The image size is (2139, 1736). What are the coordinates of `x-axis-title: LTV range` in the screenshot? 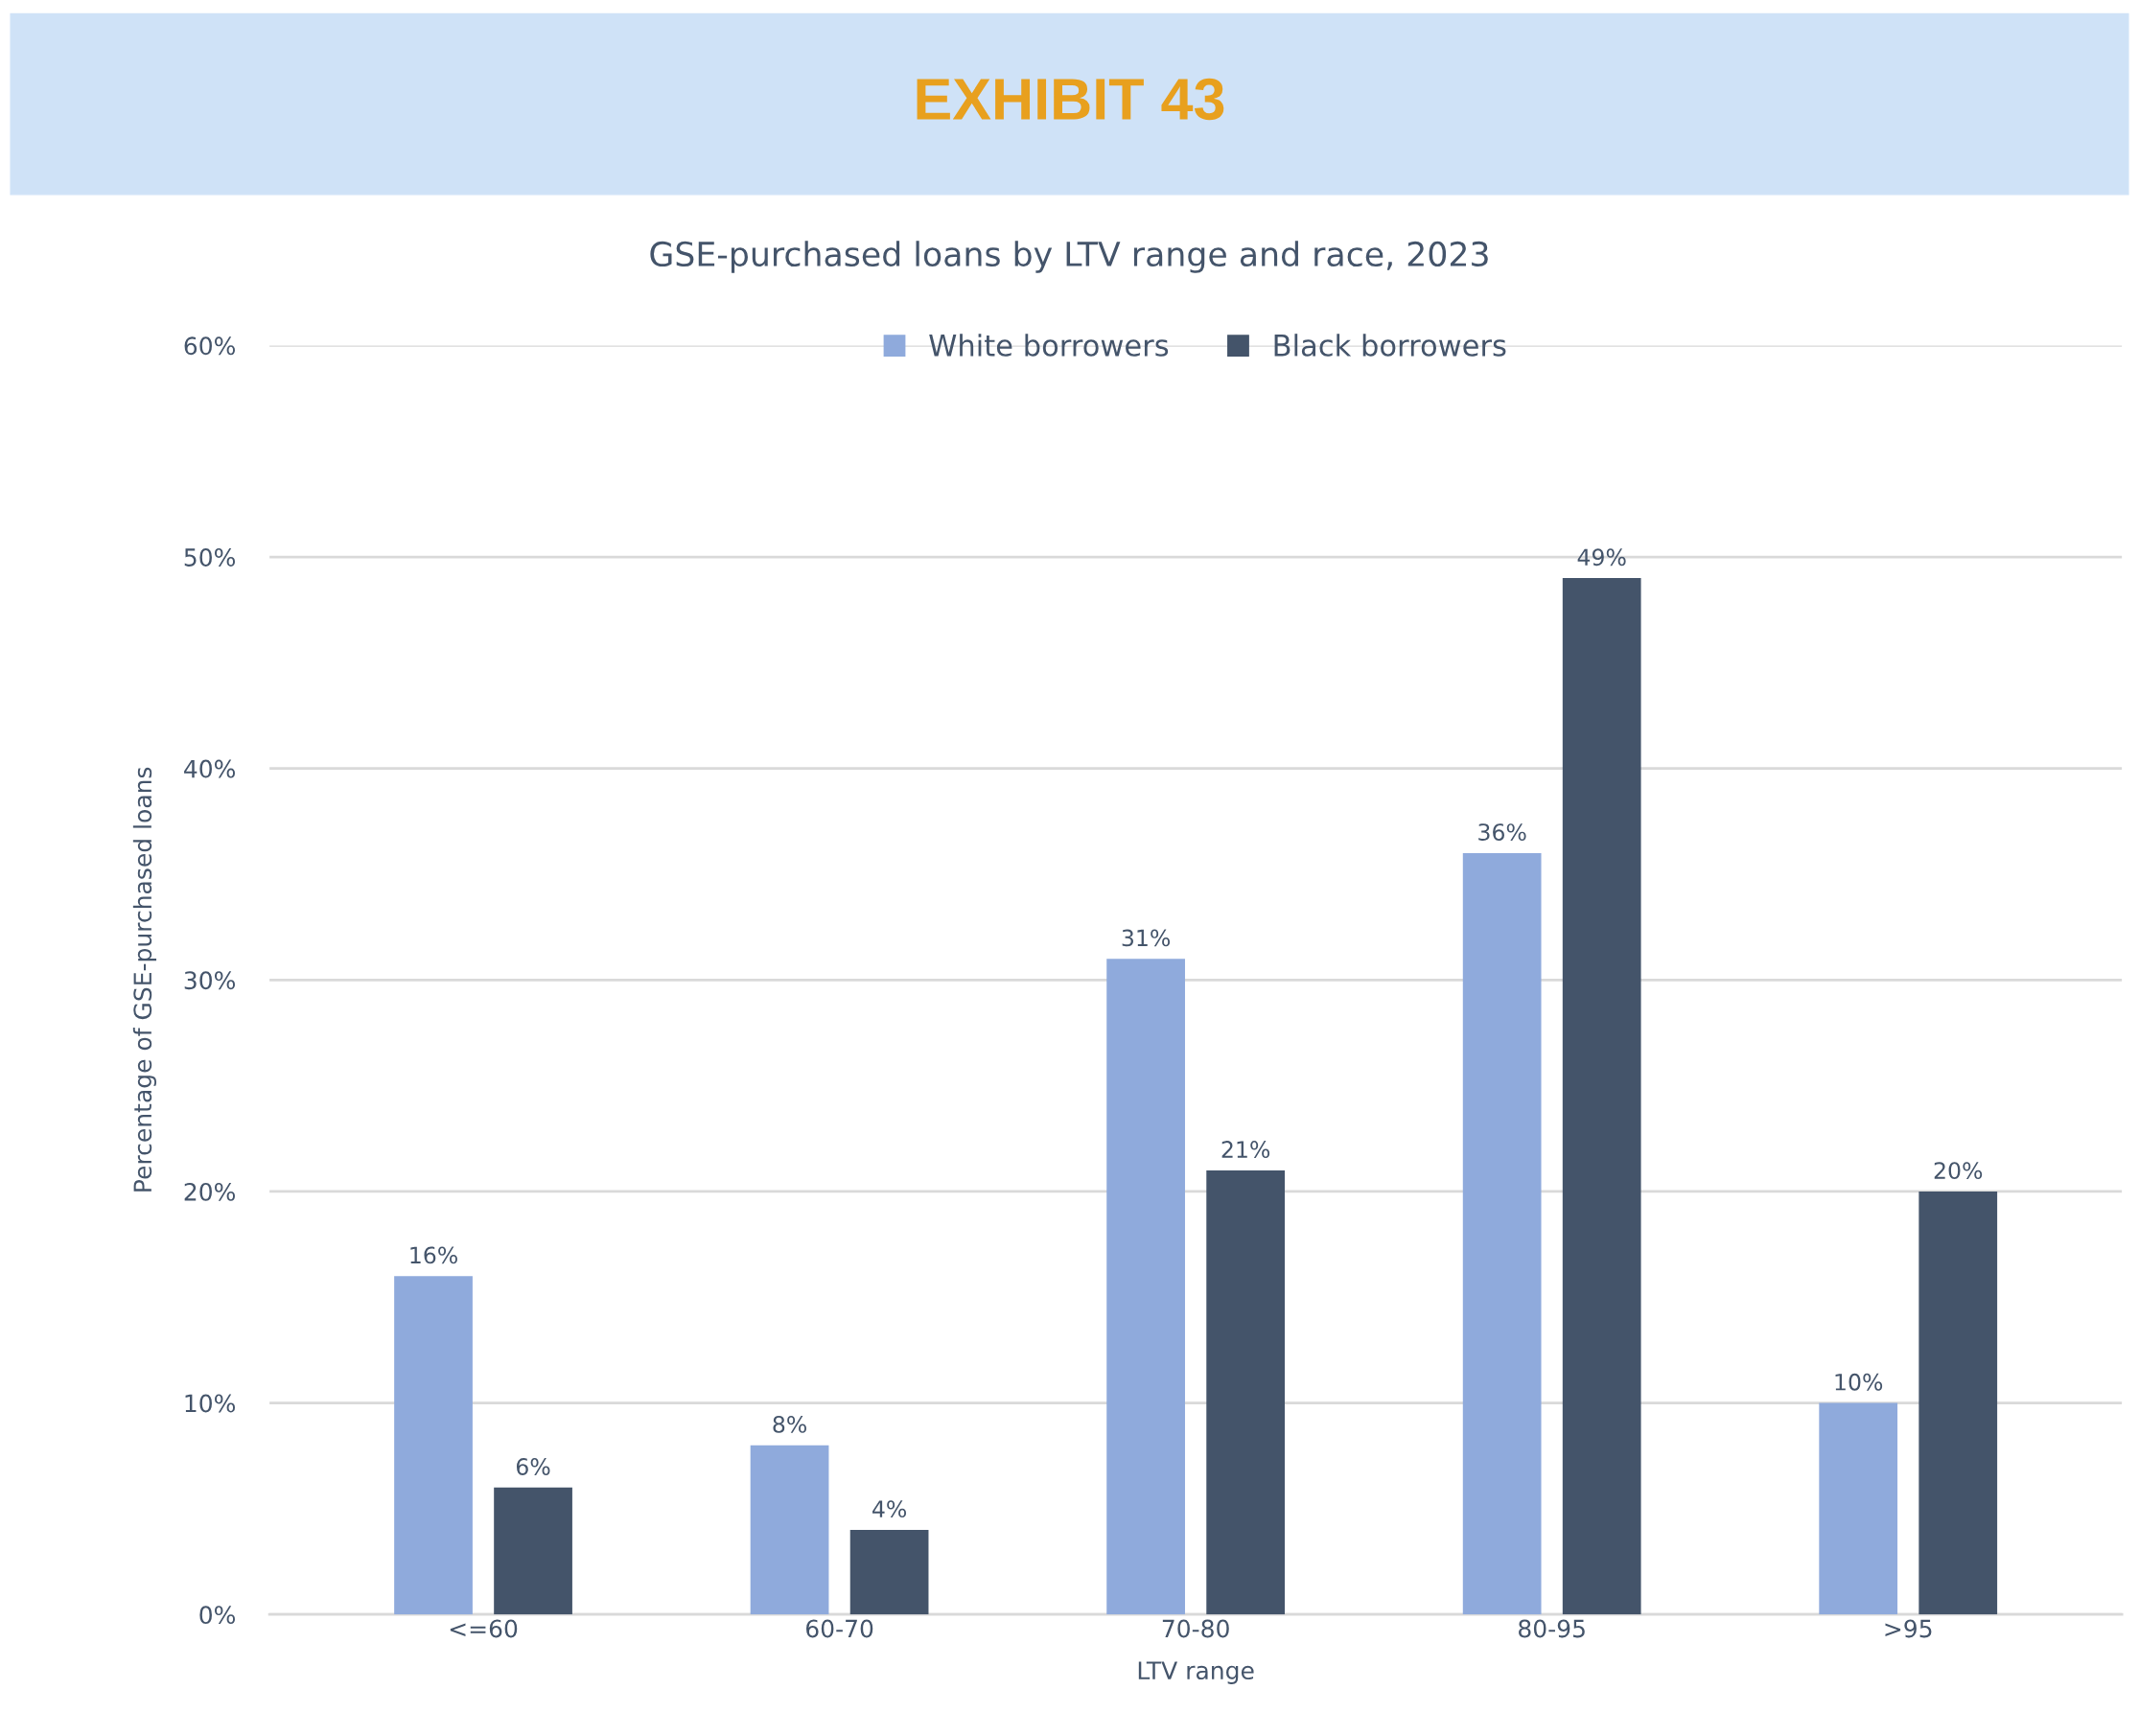 It's located at (1196, 1673).